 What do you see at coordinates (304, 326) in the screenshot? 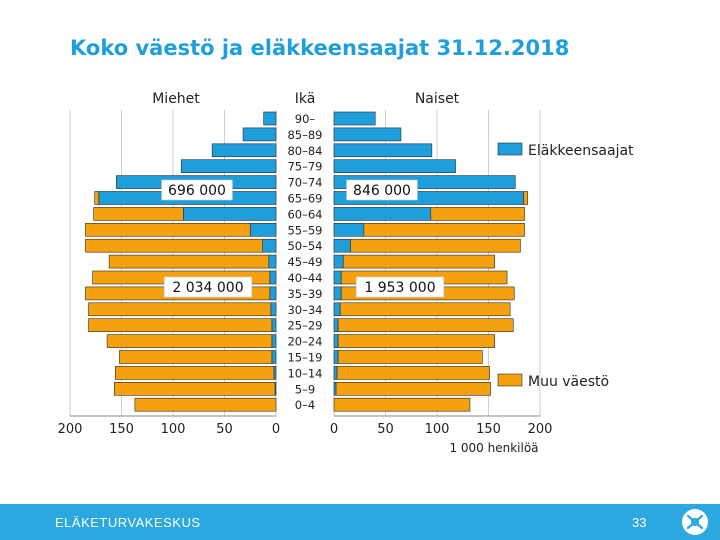
I see `age-label: 25–29` at bounding box center [304, 326].